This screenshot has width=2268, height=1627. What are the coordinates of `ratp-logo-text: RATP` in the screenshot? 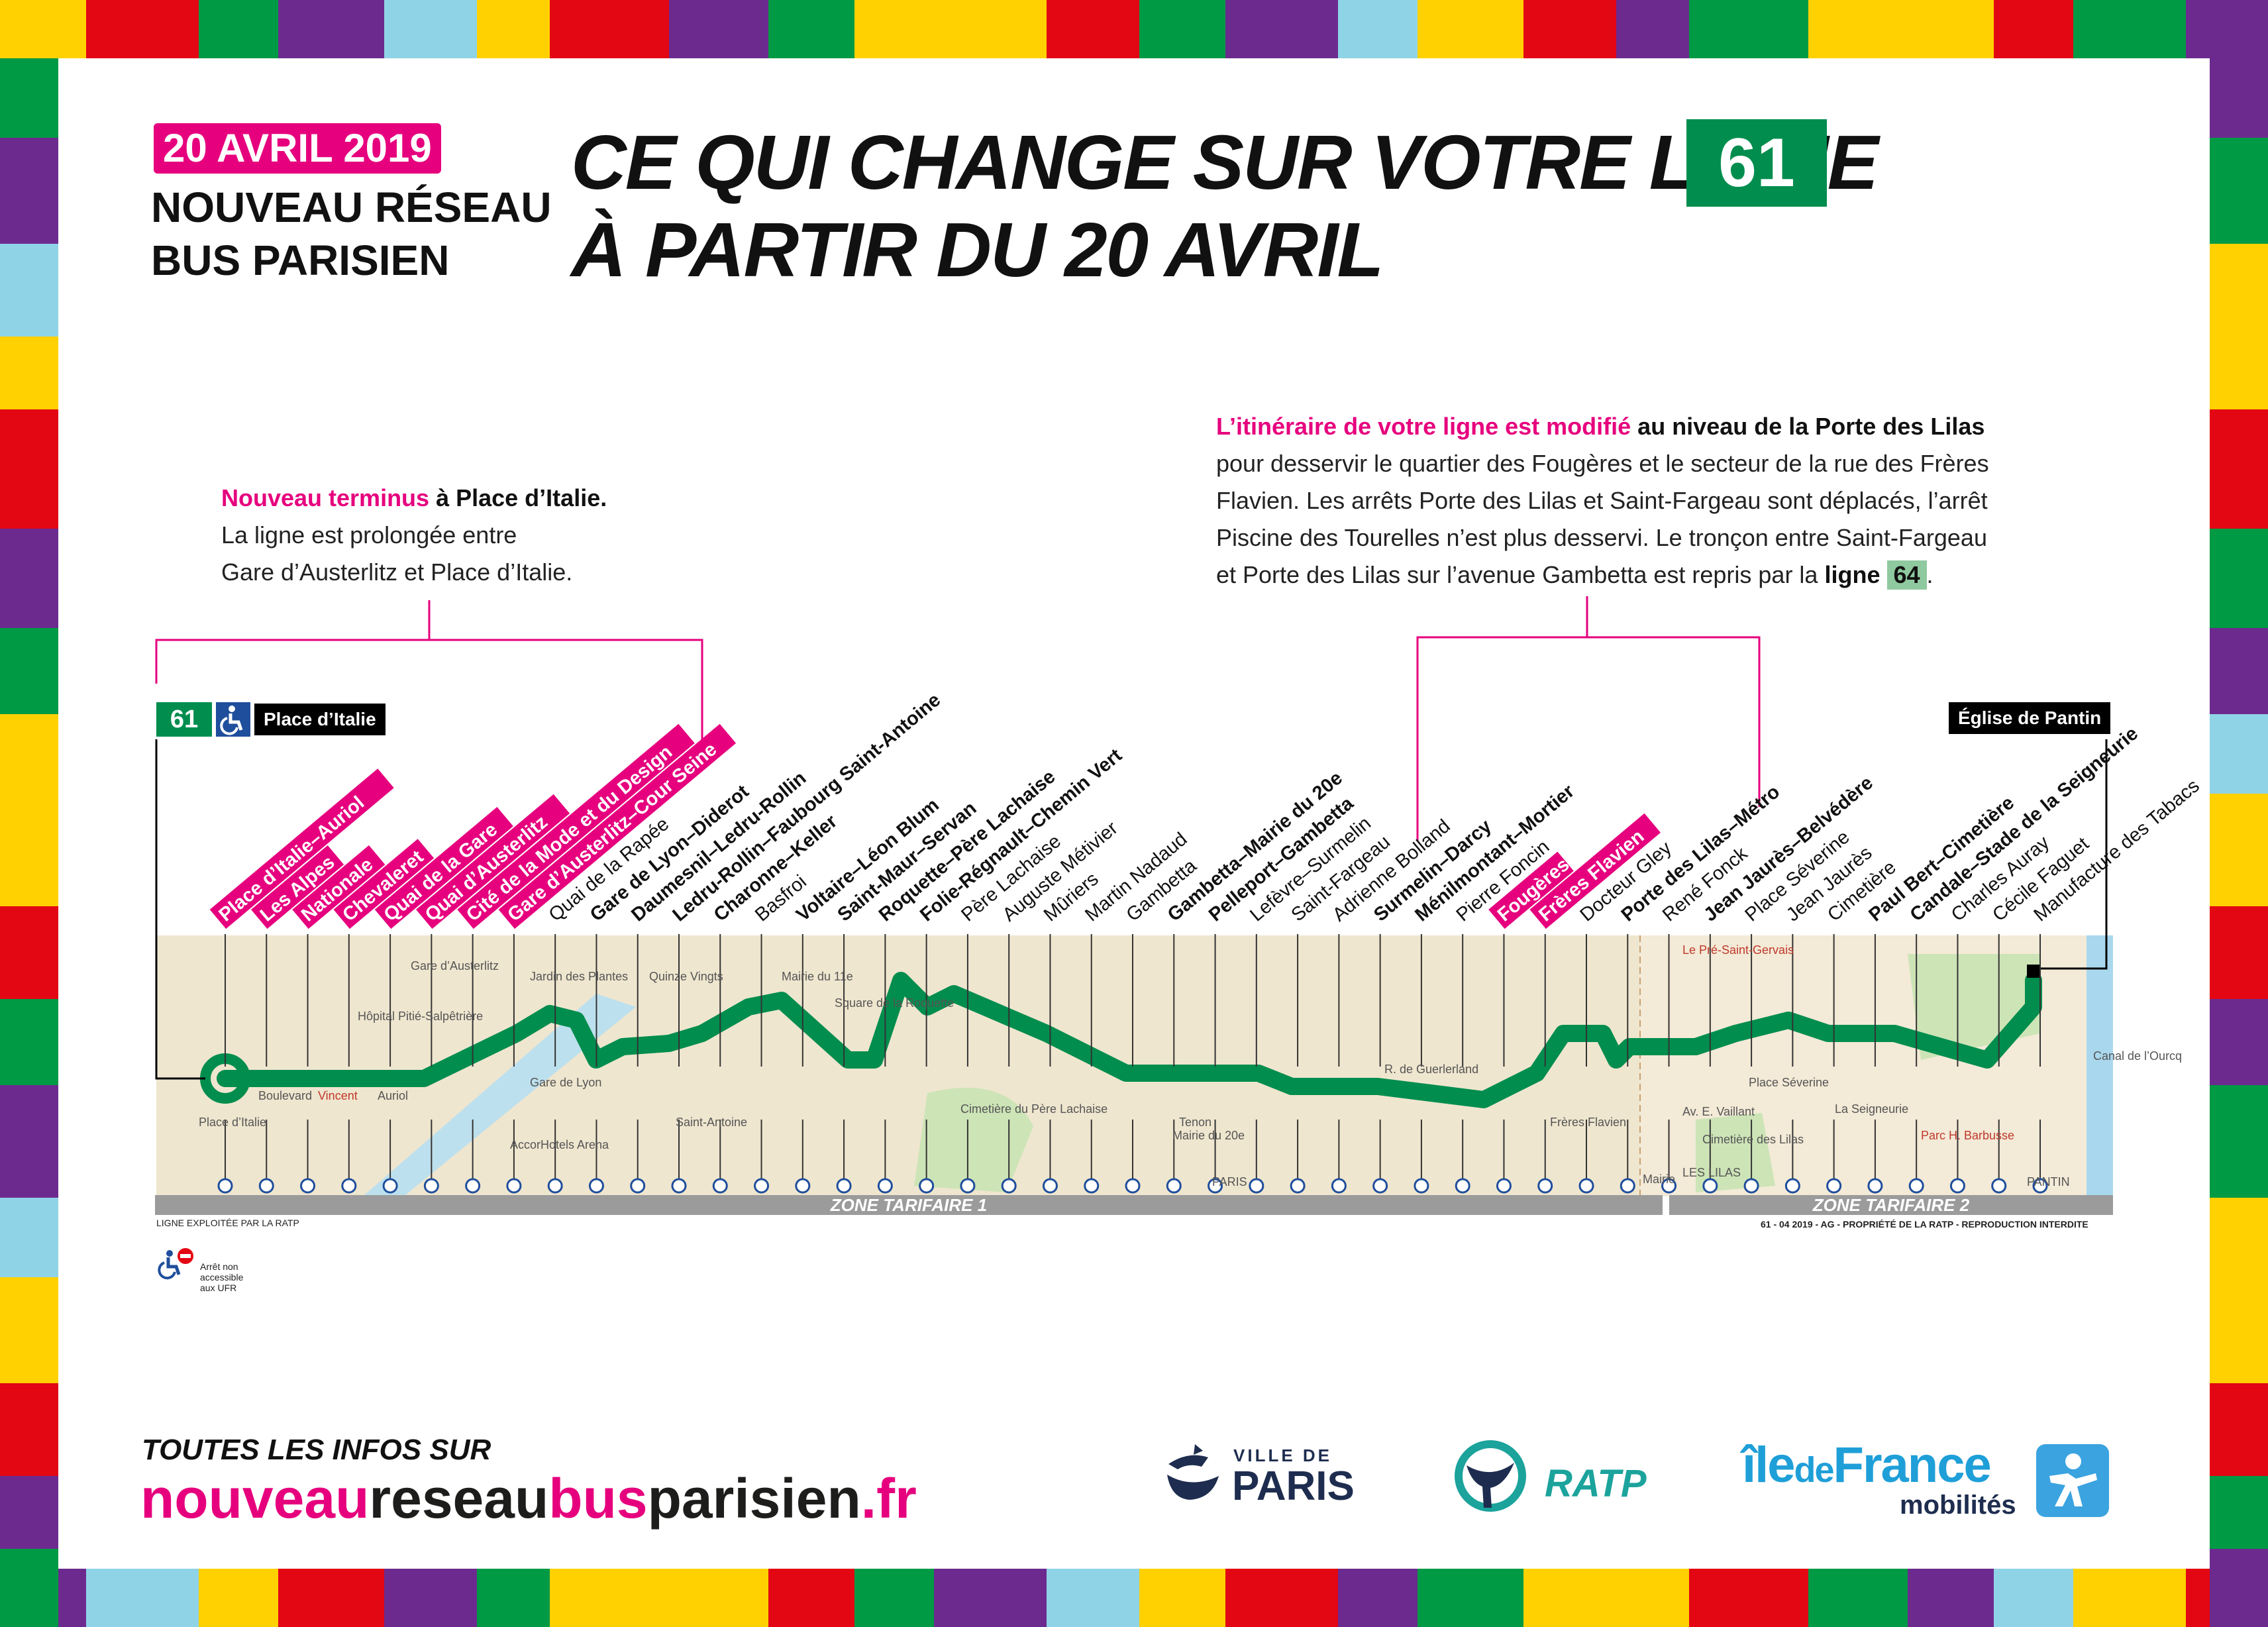 It's located at (1596, 1484).